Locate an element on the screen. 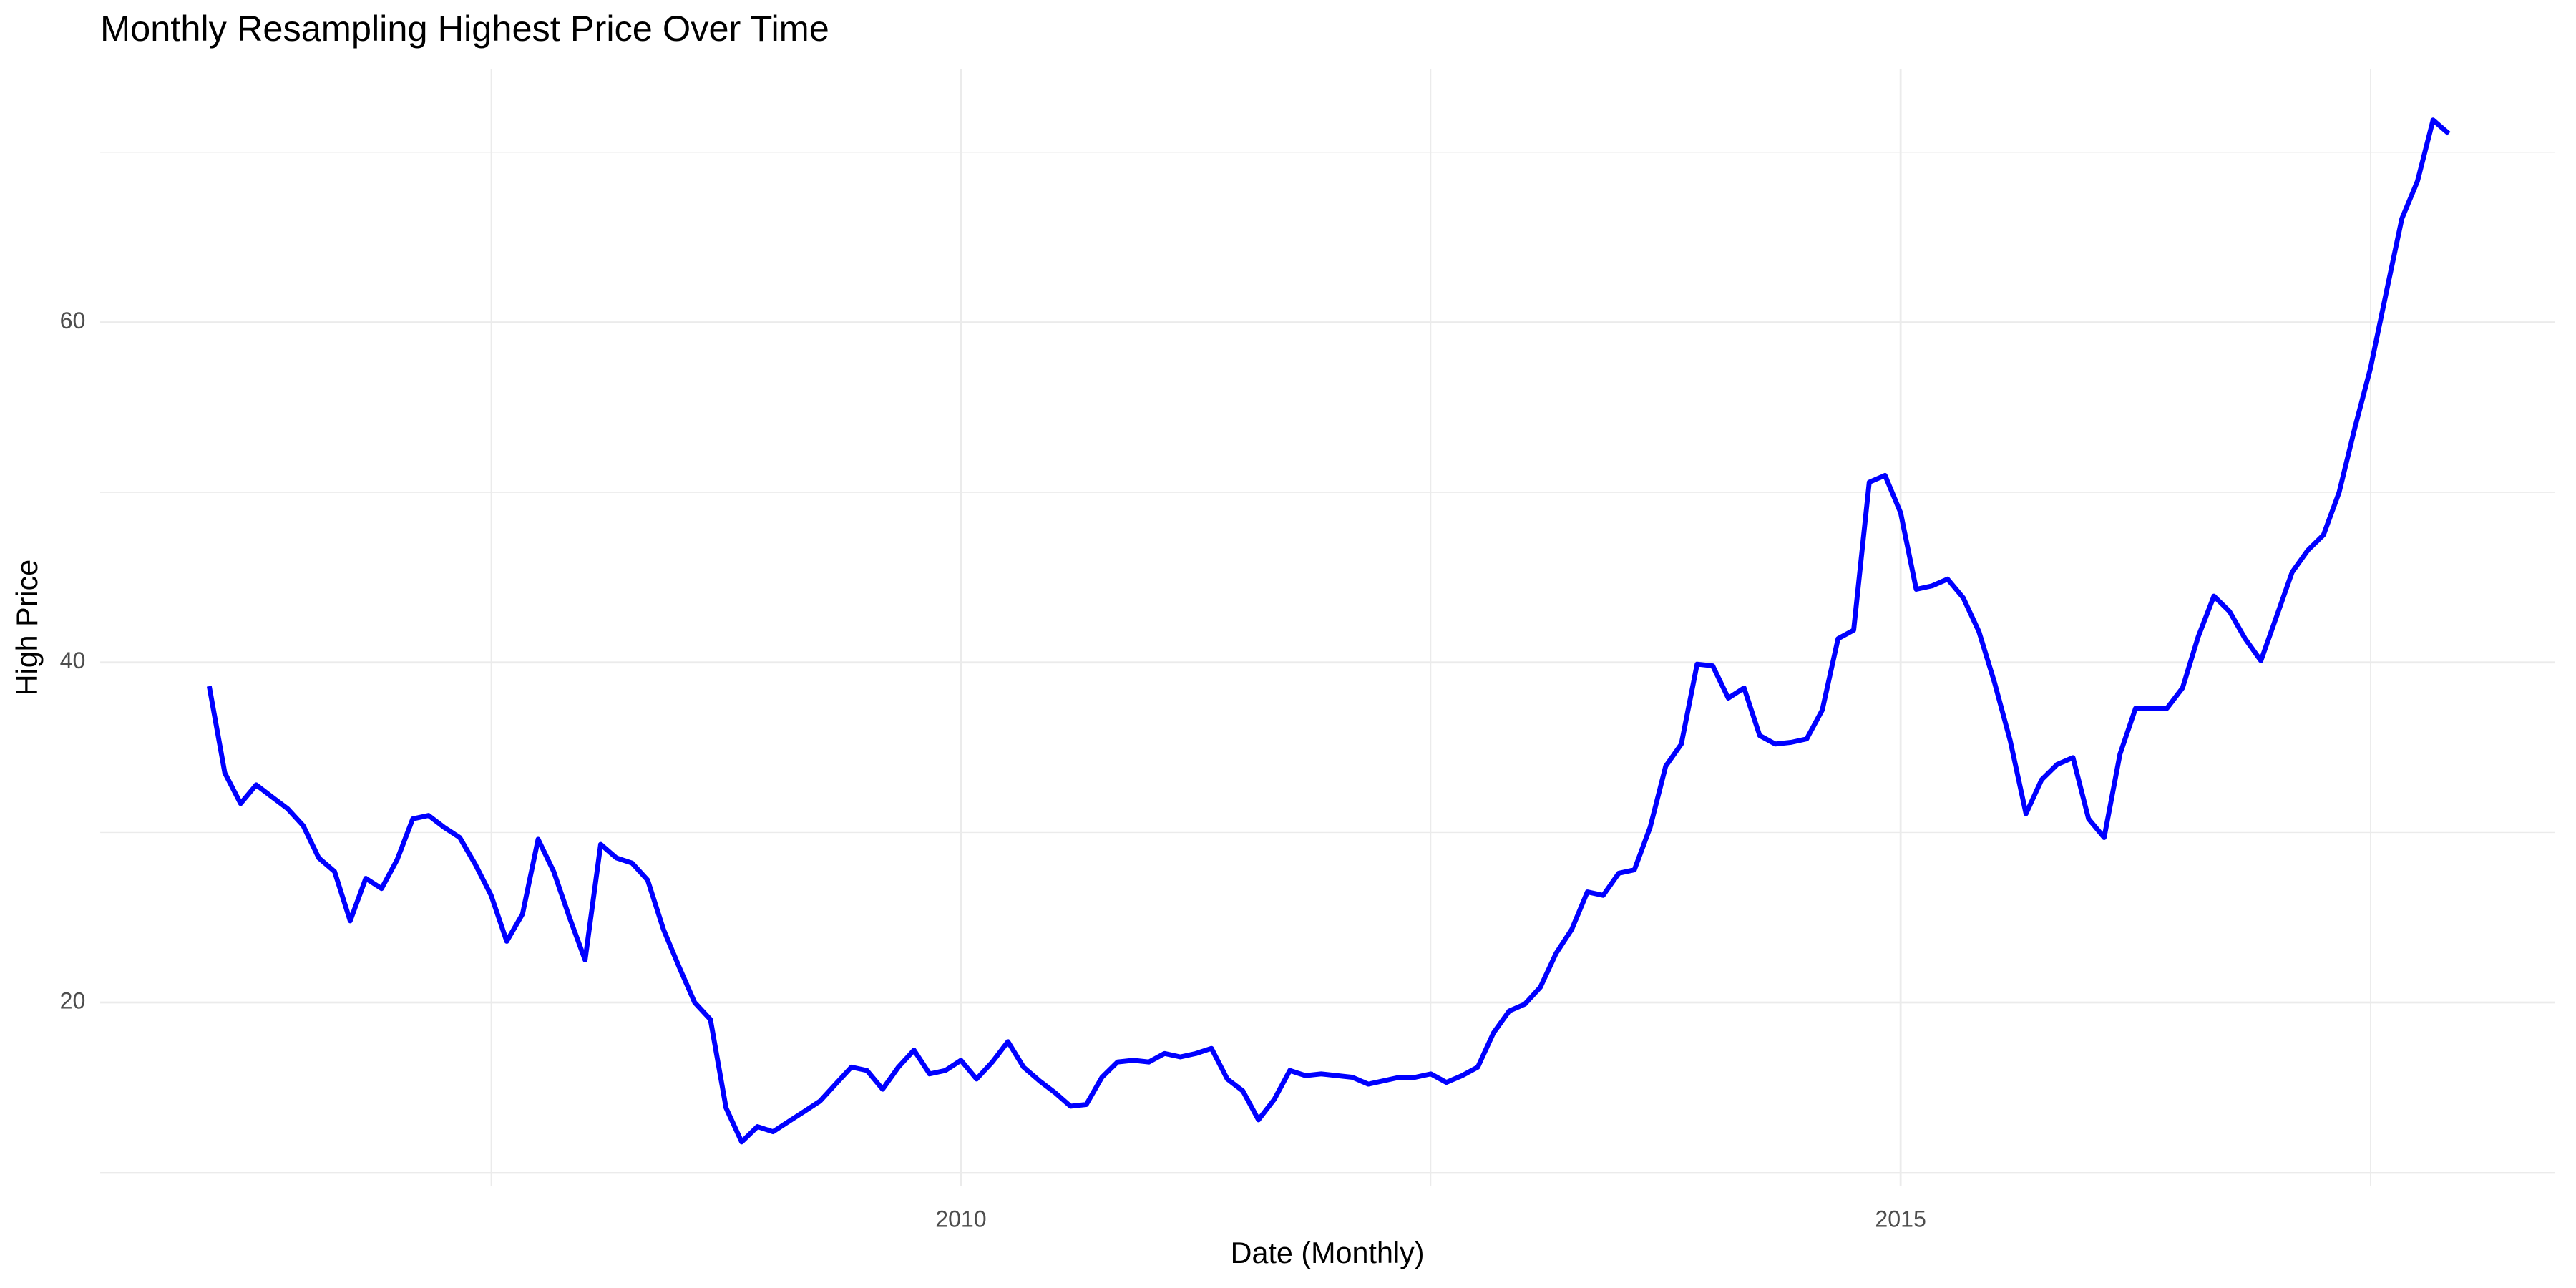 The image size is (2576, 1288). y-tick-label: 60 is located at coordinates (73, 320).